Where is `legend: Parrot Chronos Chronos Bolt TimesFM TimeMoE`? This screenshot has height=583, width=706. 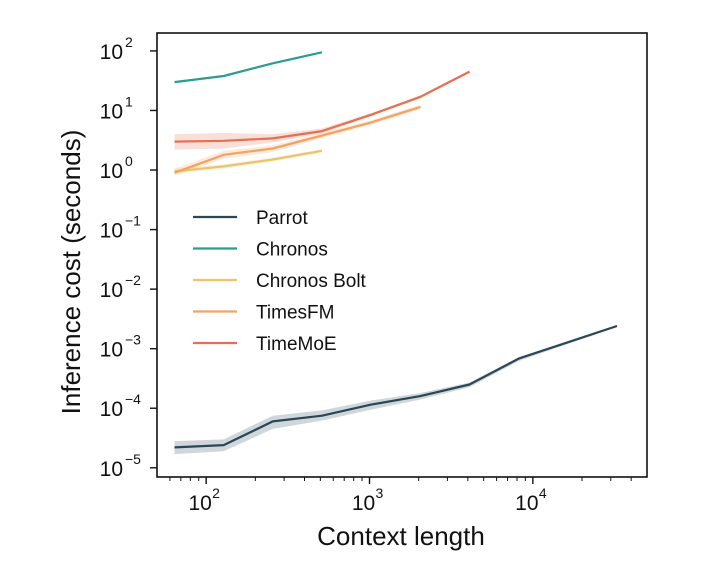
legend: Parrot Chronos Chronos Bolt TimesFM TimeMoE is located at coordinates (280, 281).